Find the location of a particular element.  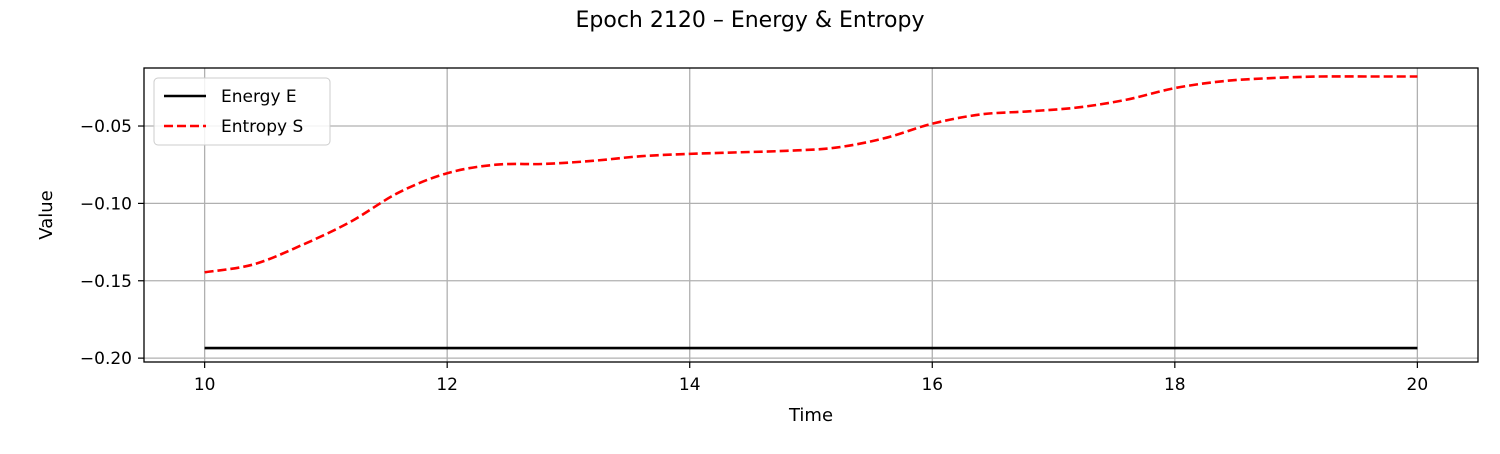

x-tick-label: 18 is located at coordinates (1175, 385).